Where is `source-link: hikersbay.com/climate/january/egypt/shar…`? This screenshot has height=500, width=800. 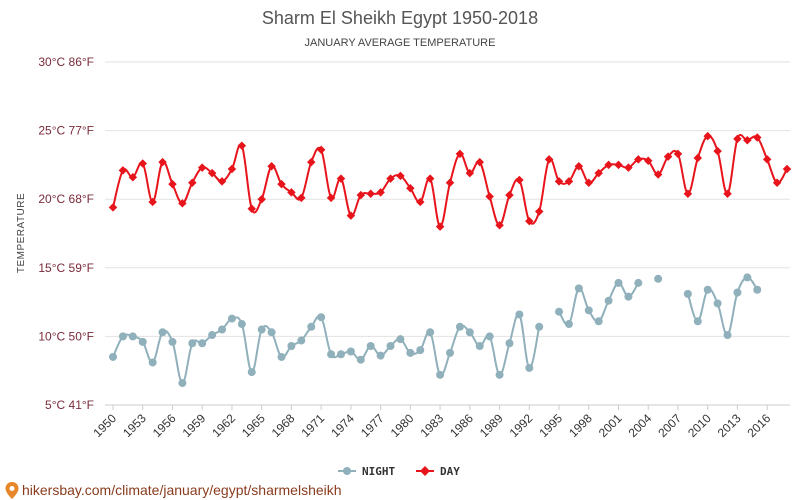 source-link: hikersbay.com/climate/january/egypt/shar… is located at coordinates (182, 490).